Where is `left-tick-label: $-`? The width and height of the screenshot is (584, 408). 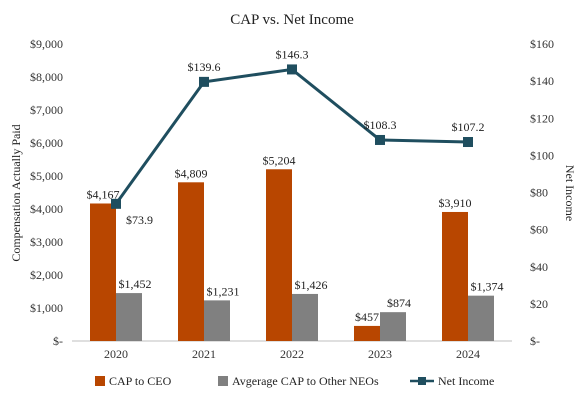 left-tick-label: $- is located at coordinates (58, 341).